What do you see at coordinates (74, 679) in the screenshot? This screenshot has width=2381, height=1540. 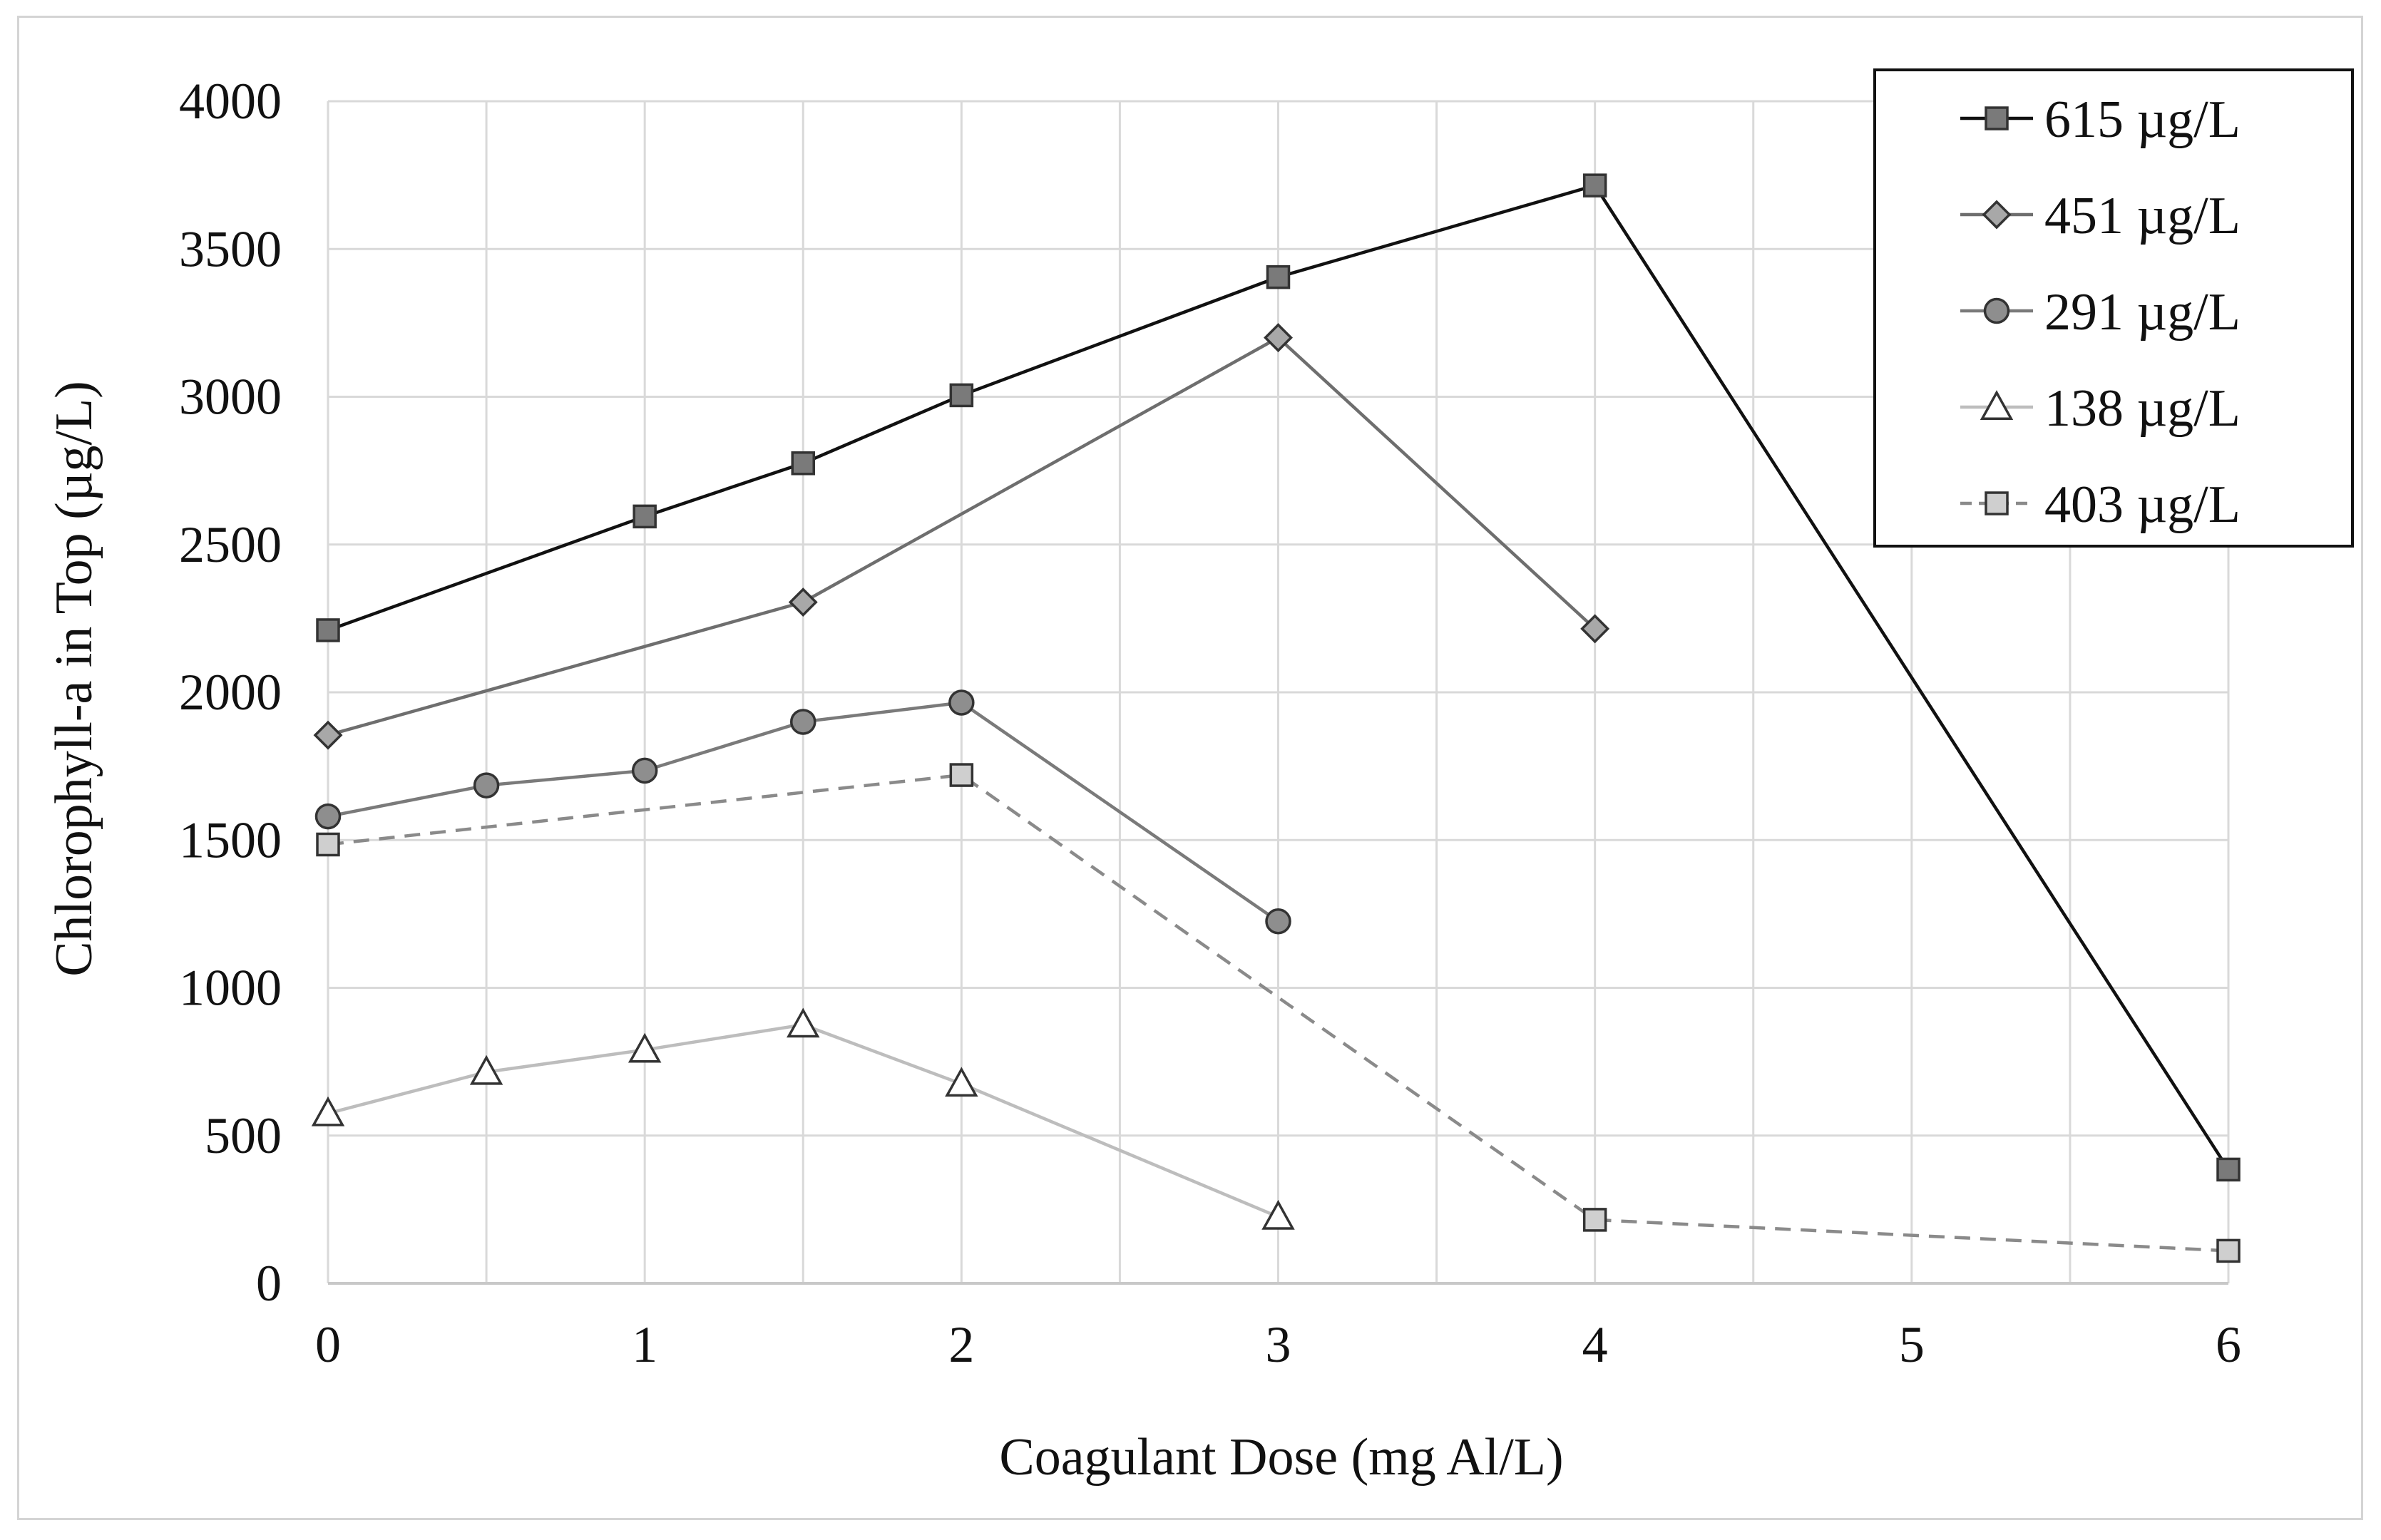 I see `y-axis-title: Chlorophyll-a in Top (µg/L)` at bounding box center [74, 679].